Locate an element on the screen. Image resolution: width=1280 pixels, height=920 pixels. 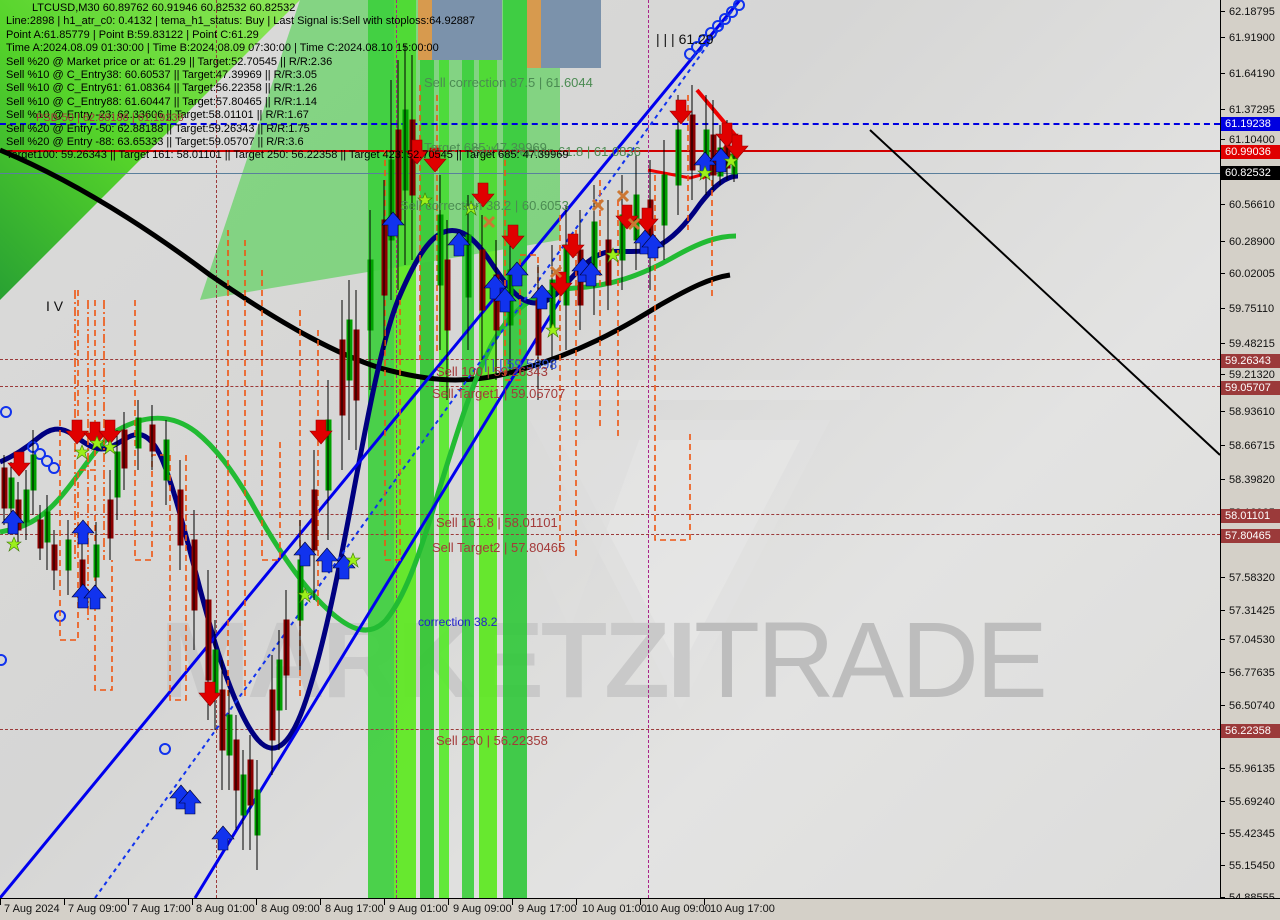
support-black-diagonal is located at coordinates (1044, 292).